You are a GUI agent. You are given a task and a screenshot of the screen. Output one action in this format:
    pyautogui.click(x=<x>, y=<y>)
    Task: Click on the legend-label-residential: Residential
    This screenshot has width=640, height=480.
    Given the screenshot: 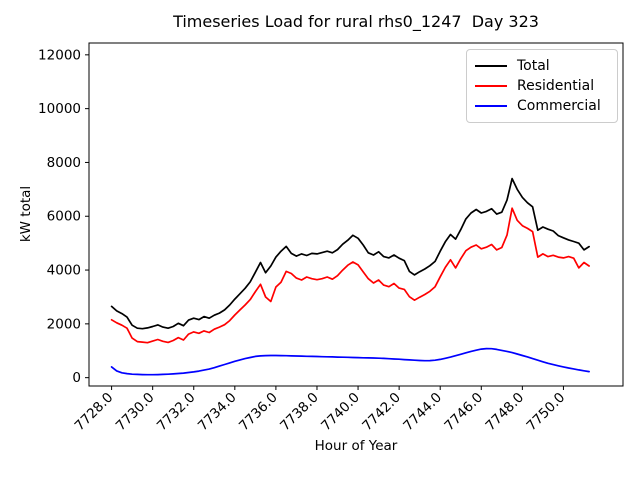 What is the action you would take?
    pyautogui.click(x=556, y=86)
    